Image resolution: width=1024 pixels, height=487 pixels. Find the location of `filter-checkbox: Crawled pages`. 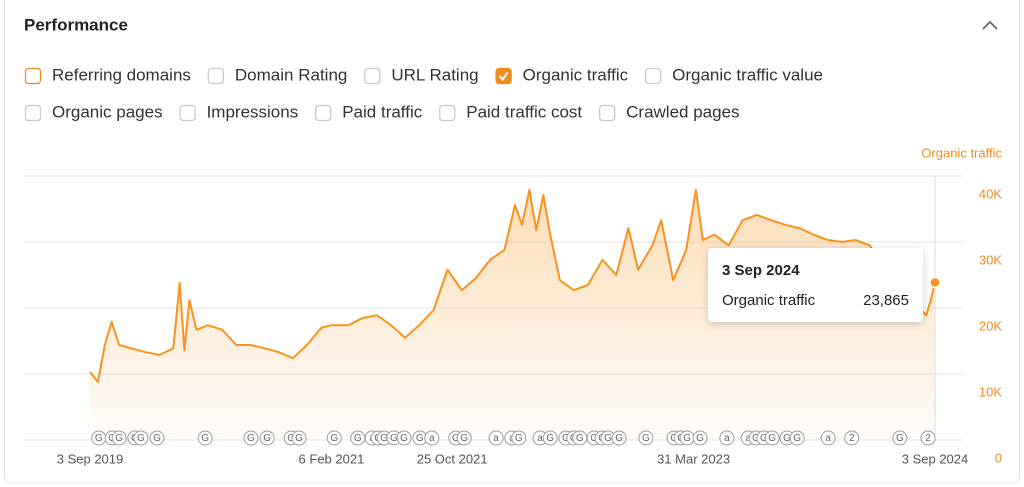

filter-checkbox: Crawled pages is located at coordinates (669, 112).